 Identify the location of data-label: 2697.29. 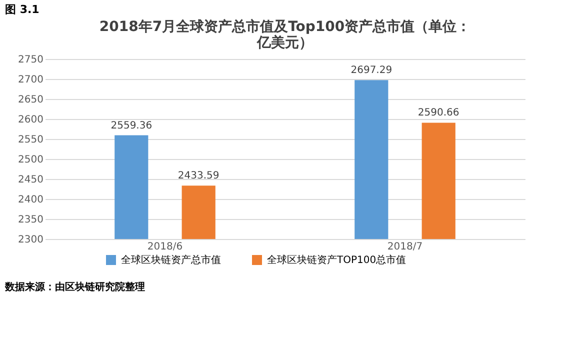
(371, 70).